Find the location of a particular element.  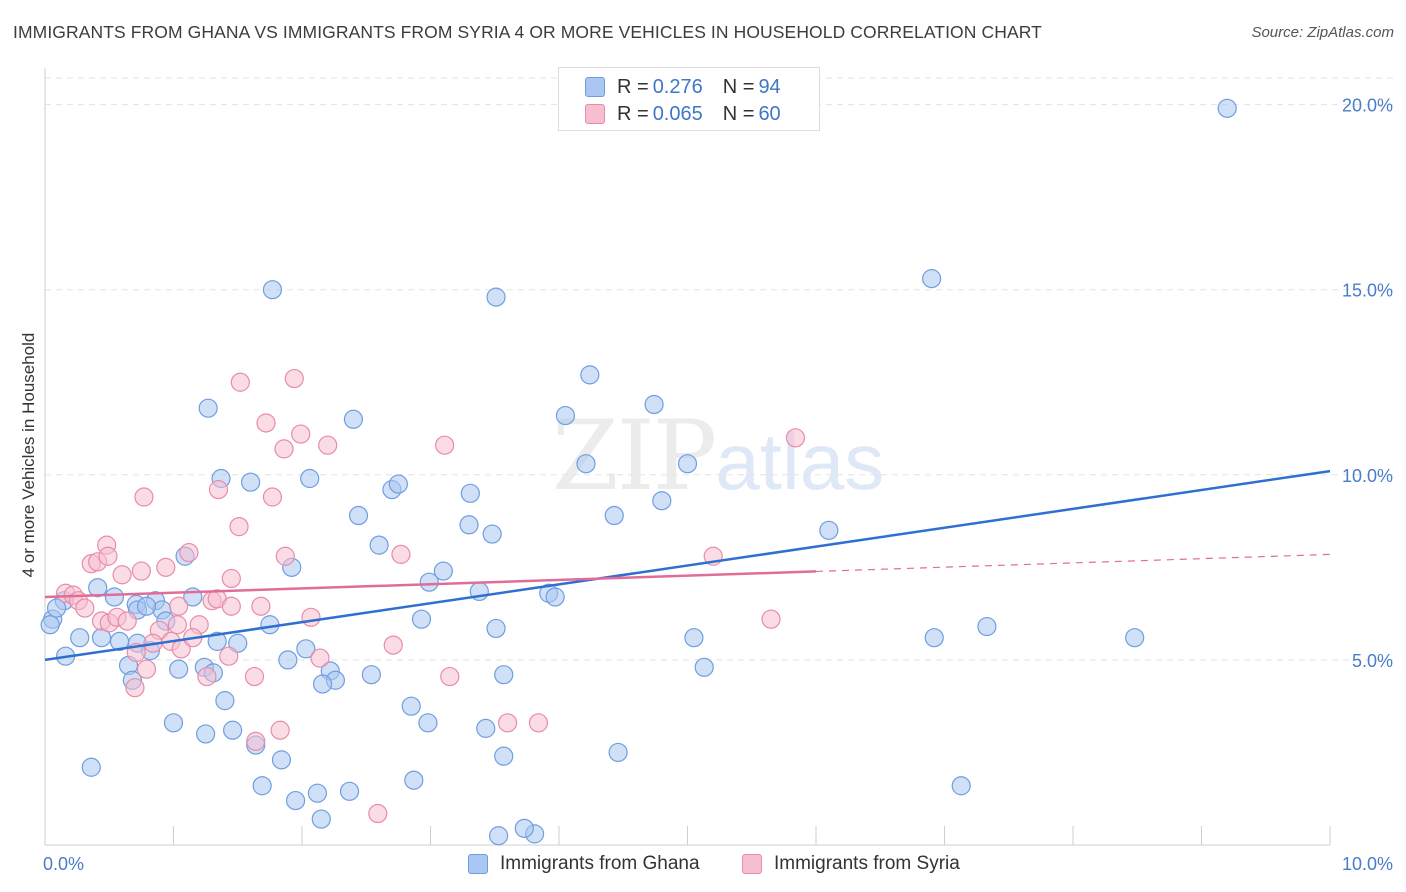

y-tick-label: 20.0% is located at coordinates (1367, 106).